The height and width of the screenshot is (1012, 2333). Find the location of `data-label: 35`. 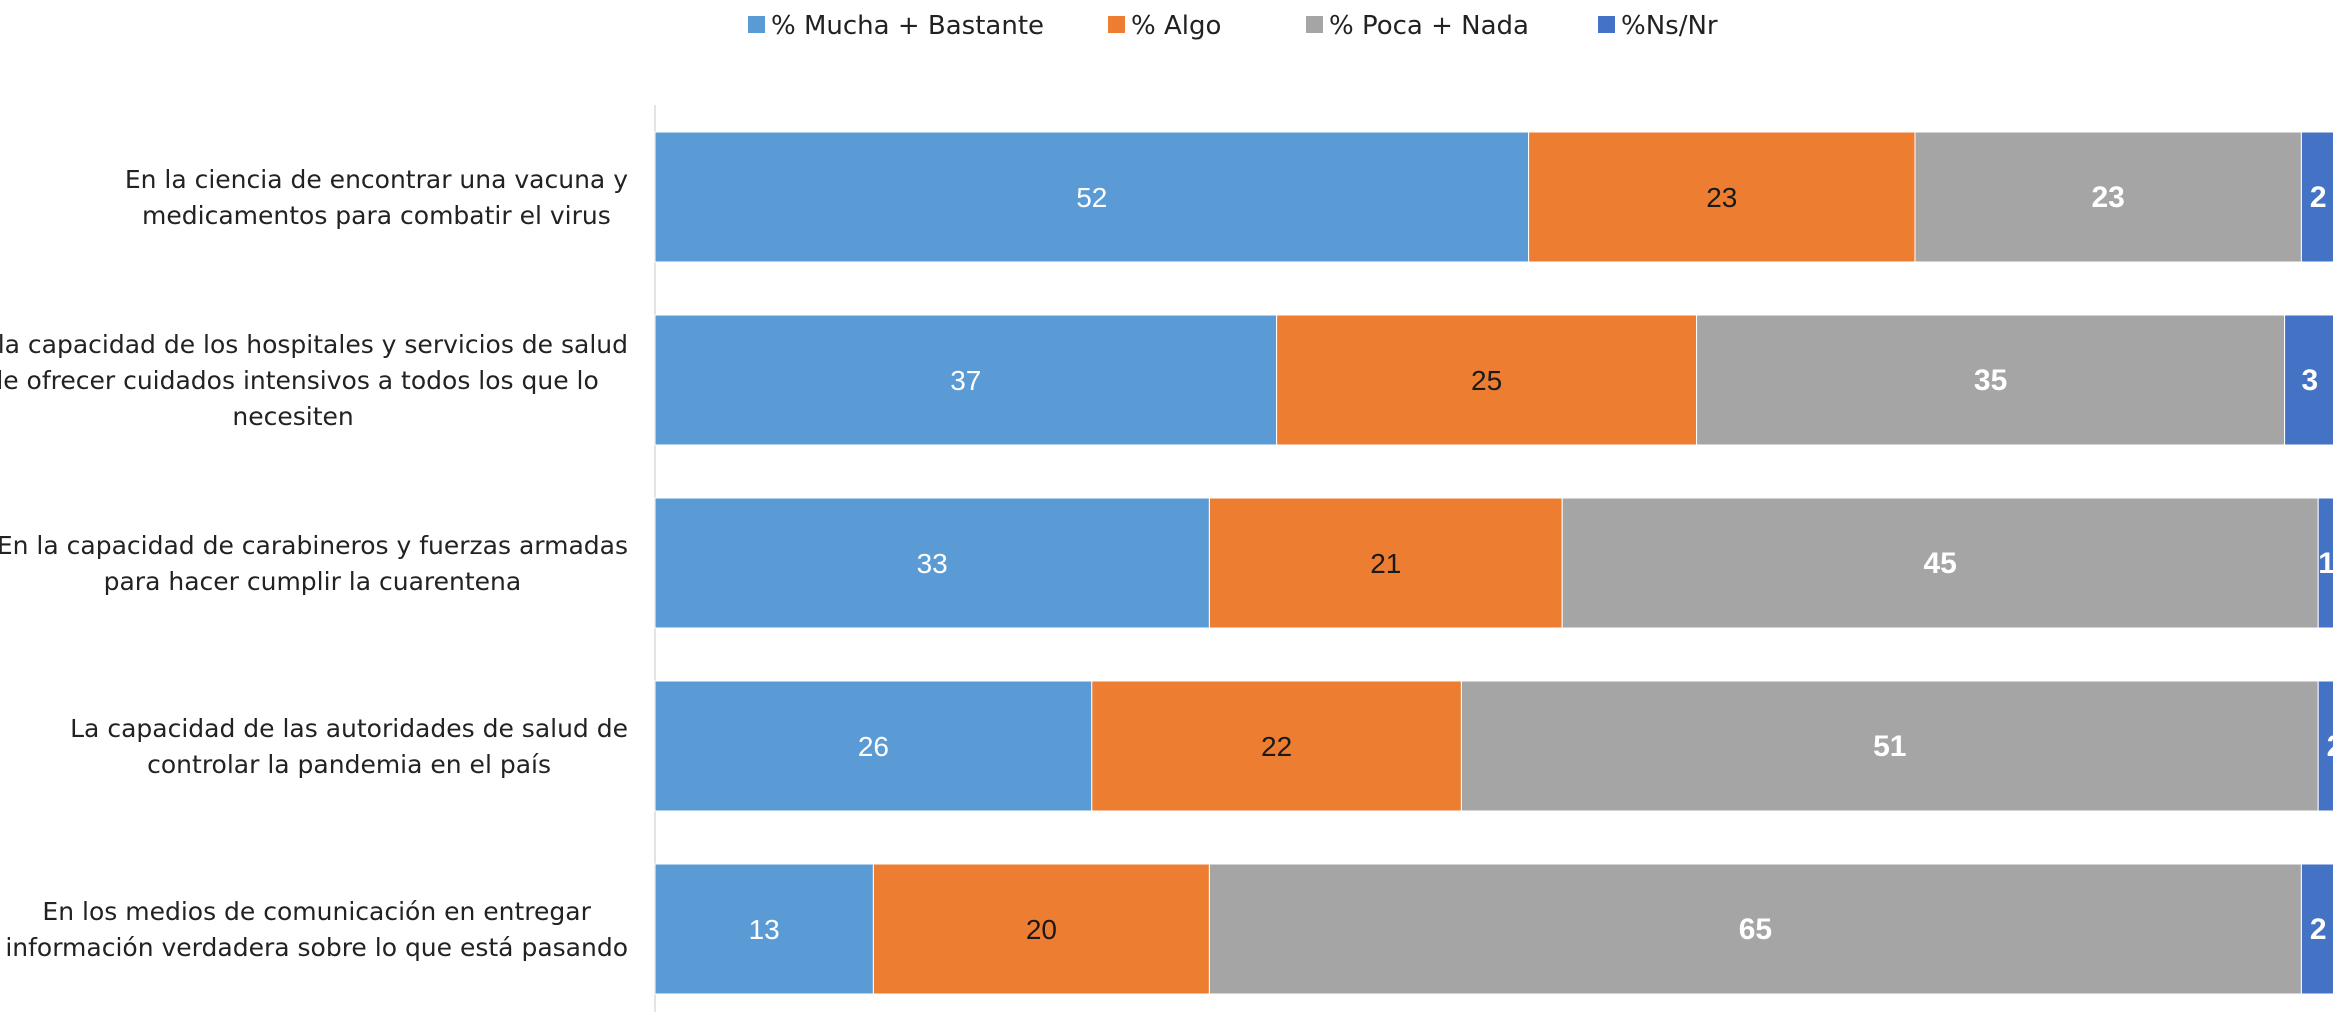

data-label: 35 is located at coordinates (1990, 380).